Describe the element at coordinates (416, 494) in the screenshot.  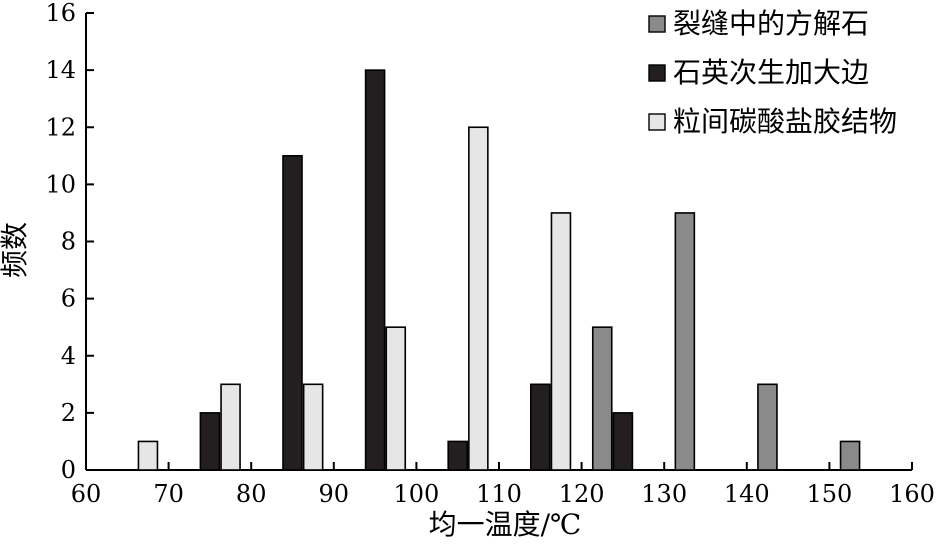
I see `x-tick-label: 100` at that location.